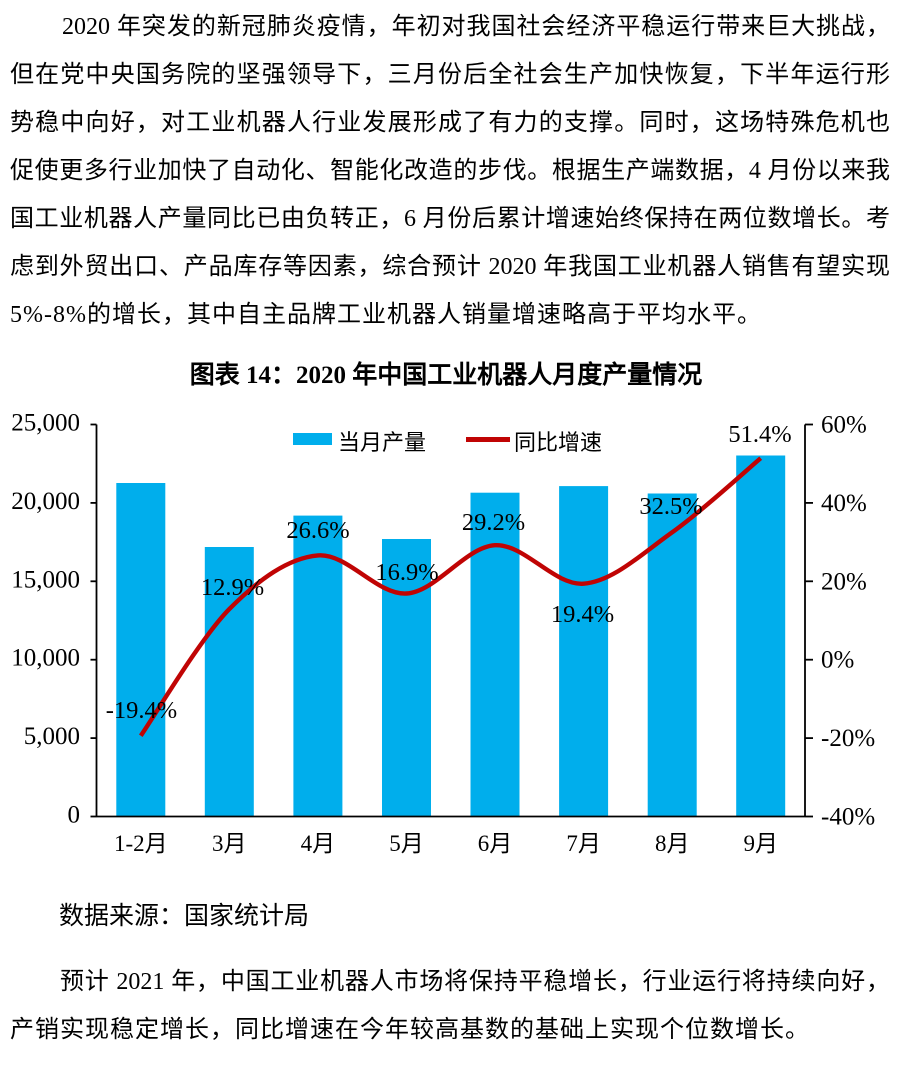 The image size is (900, 1073). I want to click on svg-text: 0, so click(74, 815).